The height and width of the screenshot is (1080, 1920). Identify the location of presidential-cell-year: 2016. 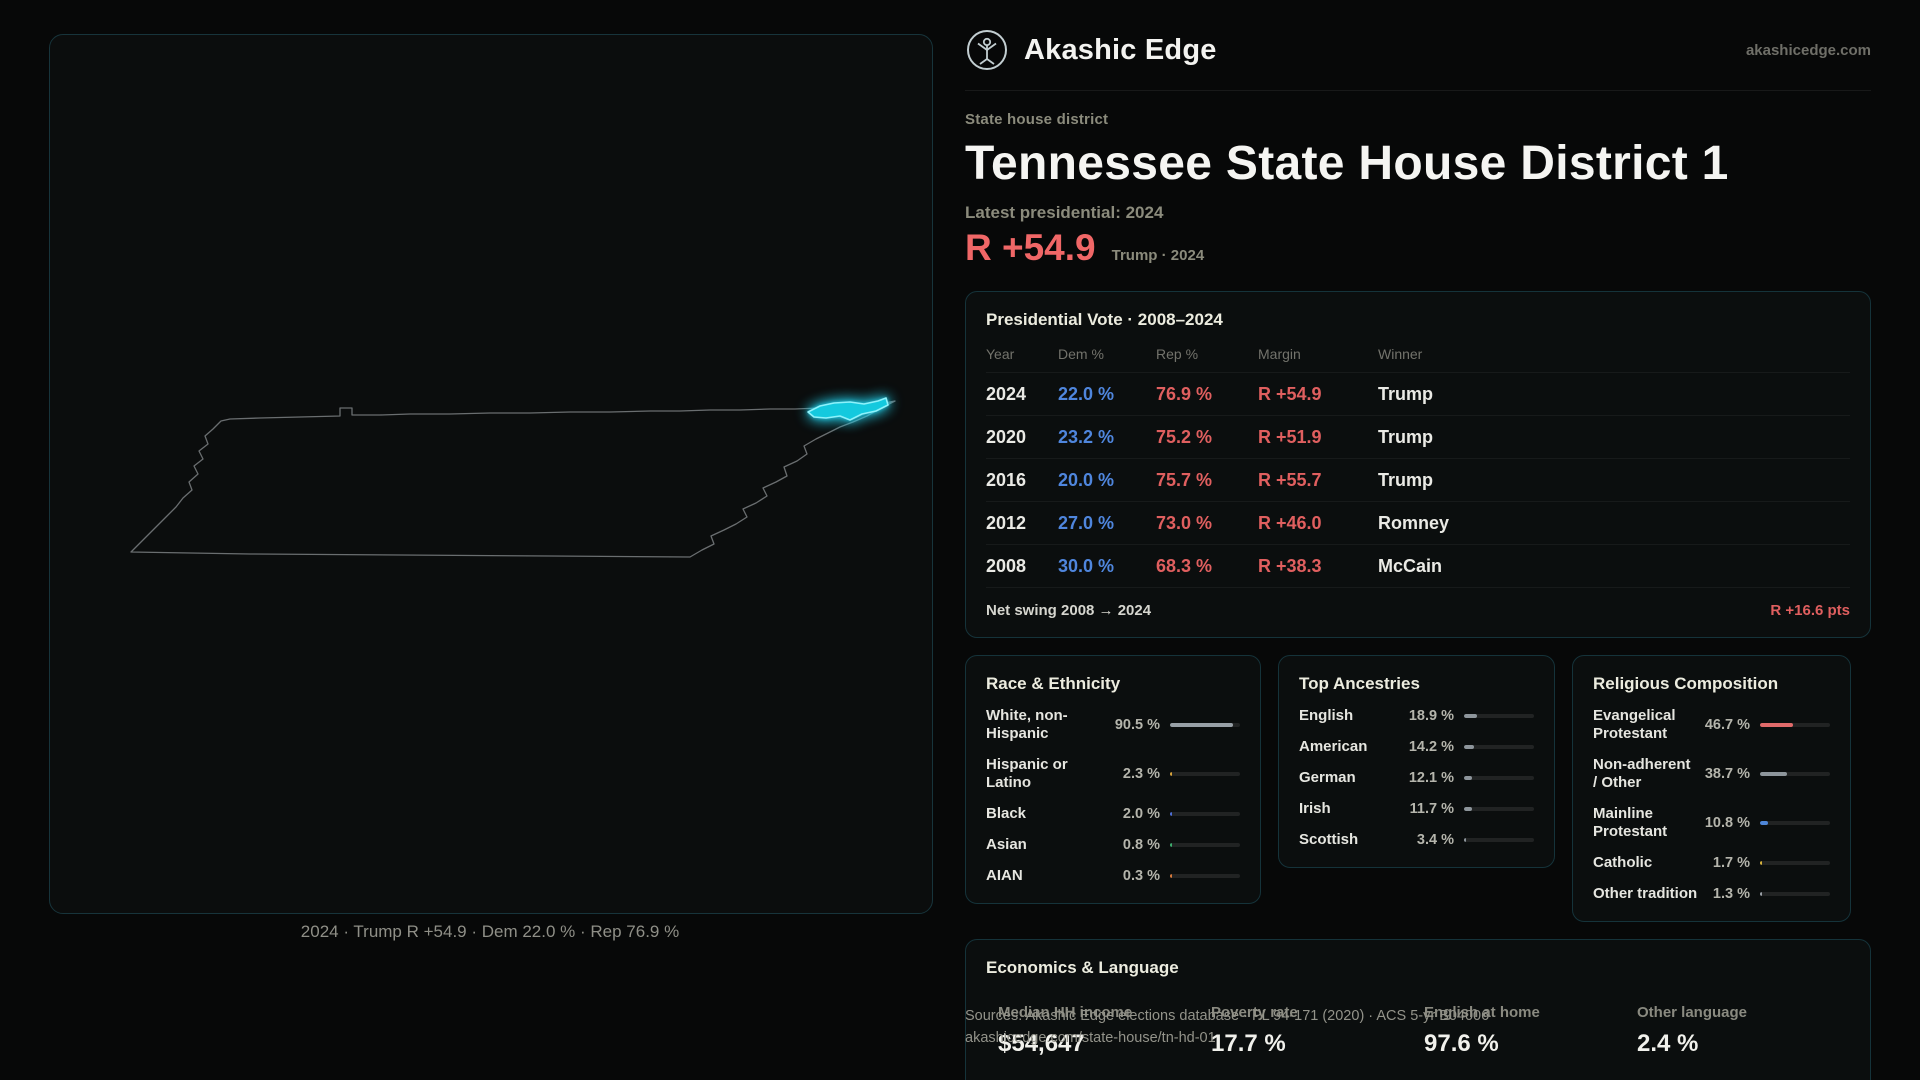
(1006, 479).